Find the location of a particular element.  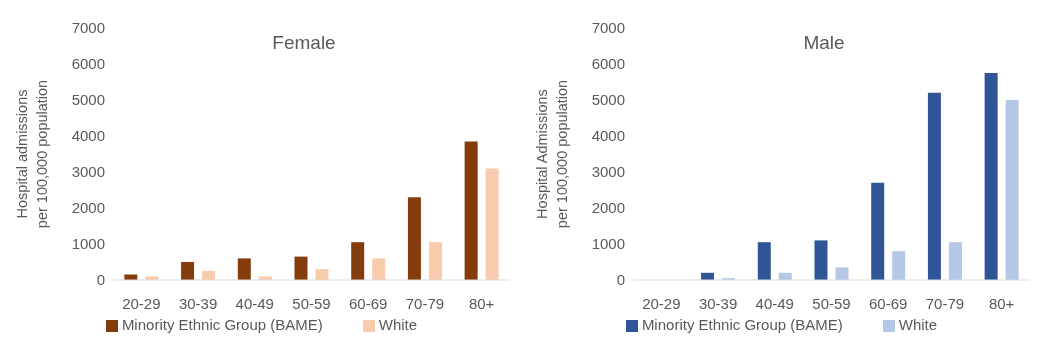

y-axis-title: Hospital admissions per 100,000 population is located at coordinates (32, 154).